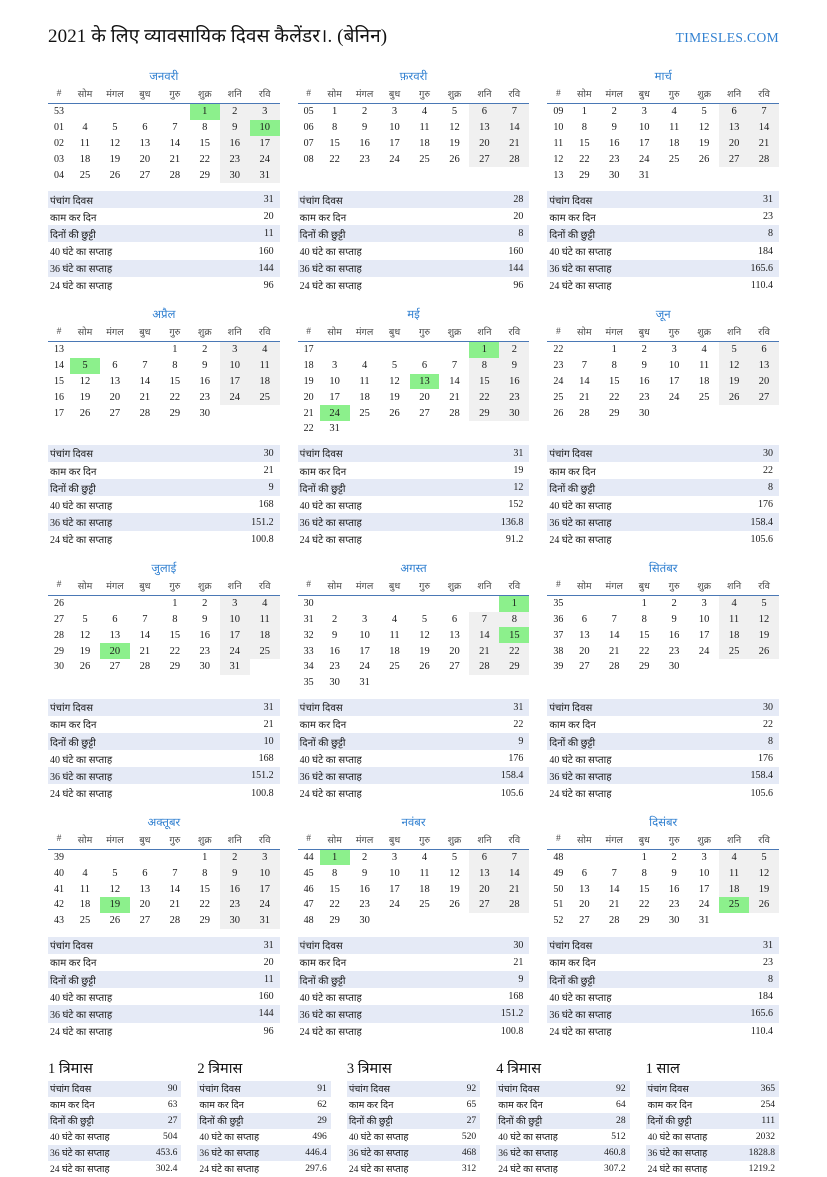 The image size is (827, 1177). I want to click on day-cell: 30, so click(644, 413).